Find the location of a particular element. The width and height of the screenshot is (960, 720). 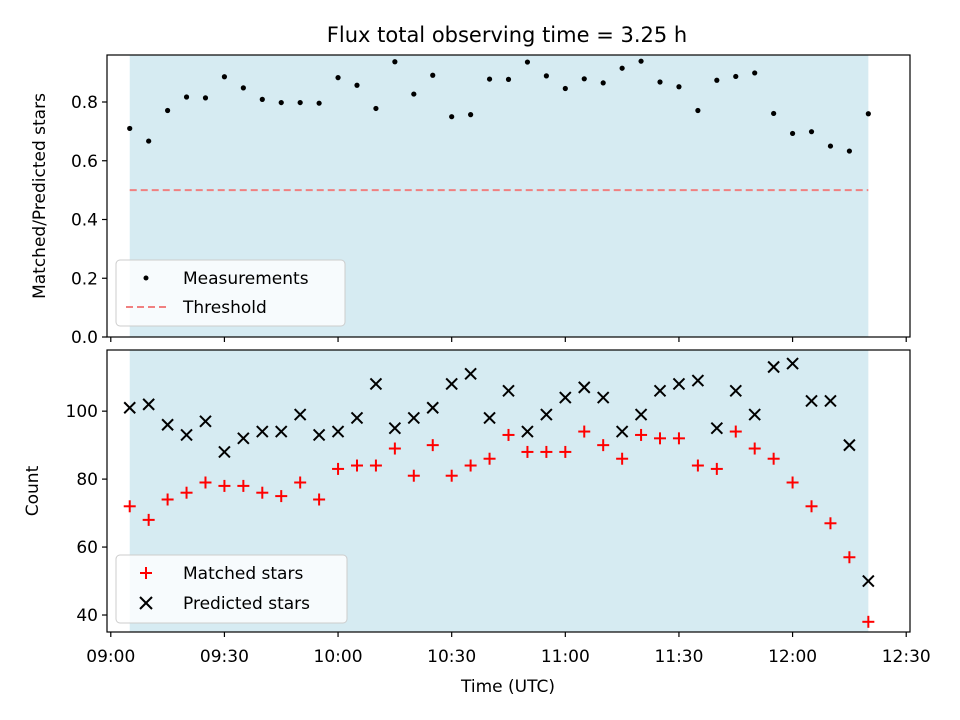

y-tick-label: 0.6 is located at coordinates (84, 162).